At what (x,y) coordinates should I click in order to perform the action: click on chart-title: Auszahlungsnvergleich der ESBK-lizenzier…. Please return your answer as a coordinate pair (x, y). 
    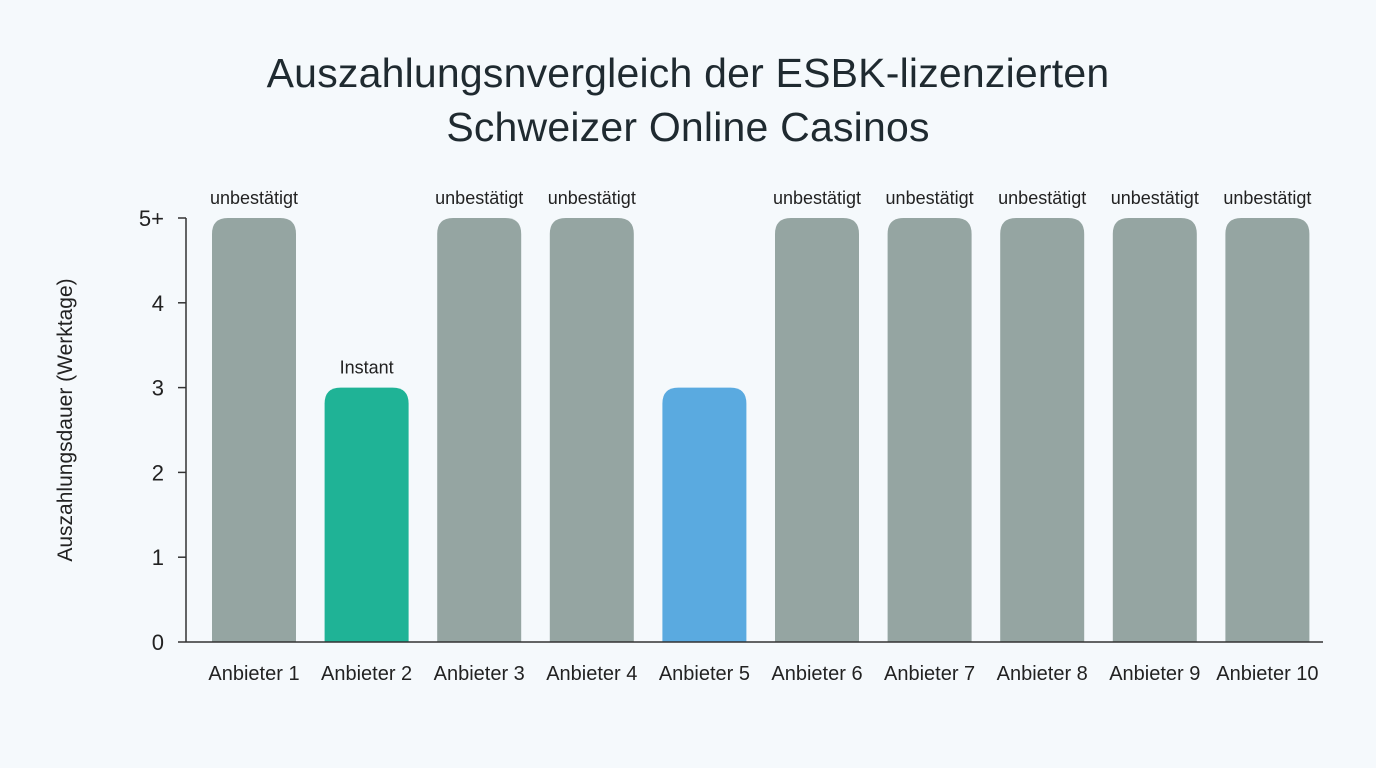
    Looking at the image, I should click on (688, 100).